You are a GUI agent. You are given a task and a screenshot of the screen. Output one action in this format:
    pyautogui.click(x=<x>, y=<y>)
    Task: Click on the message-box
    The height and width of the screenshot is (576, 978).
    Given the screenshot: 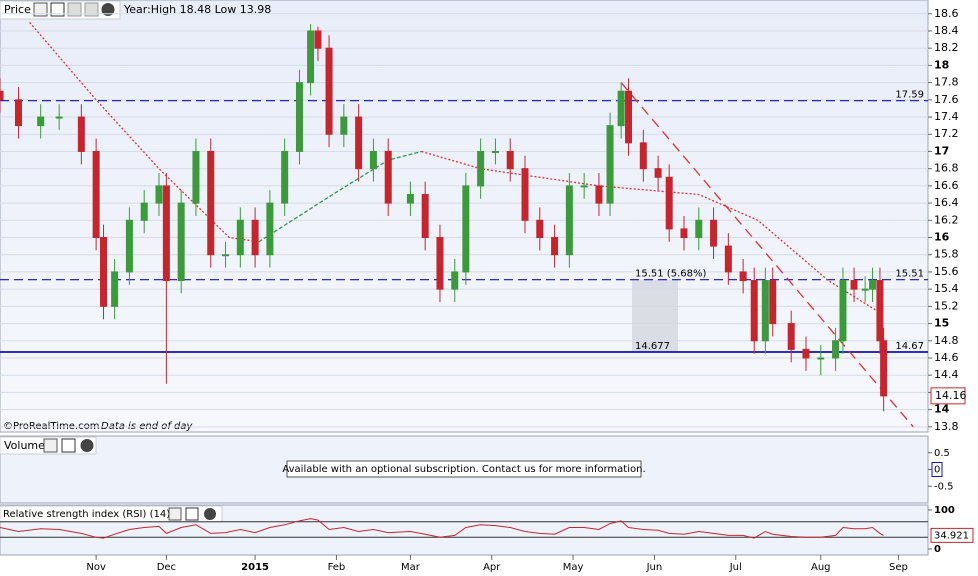 What is the action you would take?
    pyautogui.click(x=464, y=469)
    